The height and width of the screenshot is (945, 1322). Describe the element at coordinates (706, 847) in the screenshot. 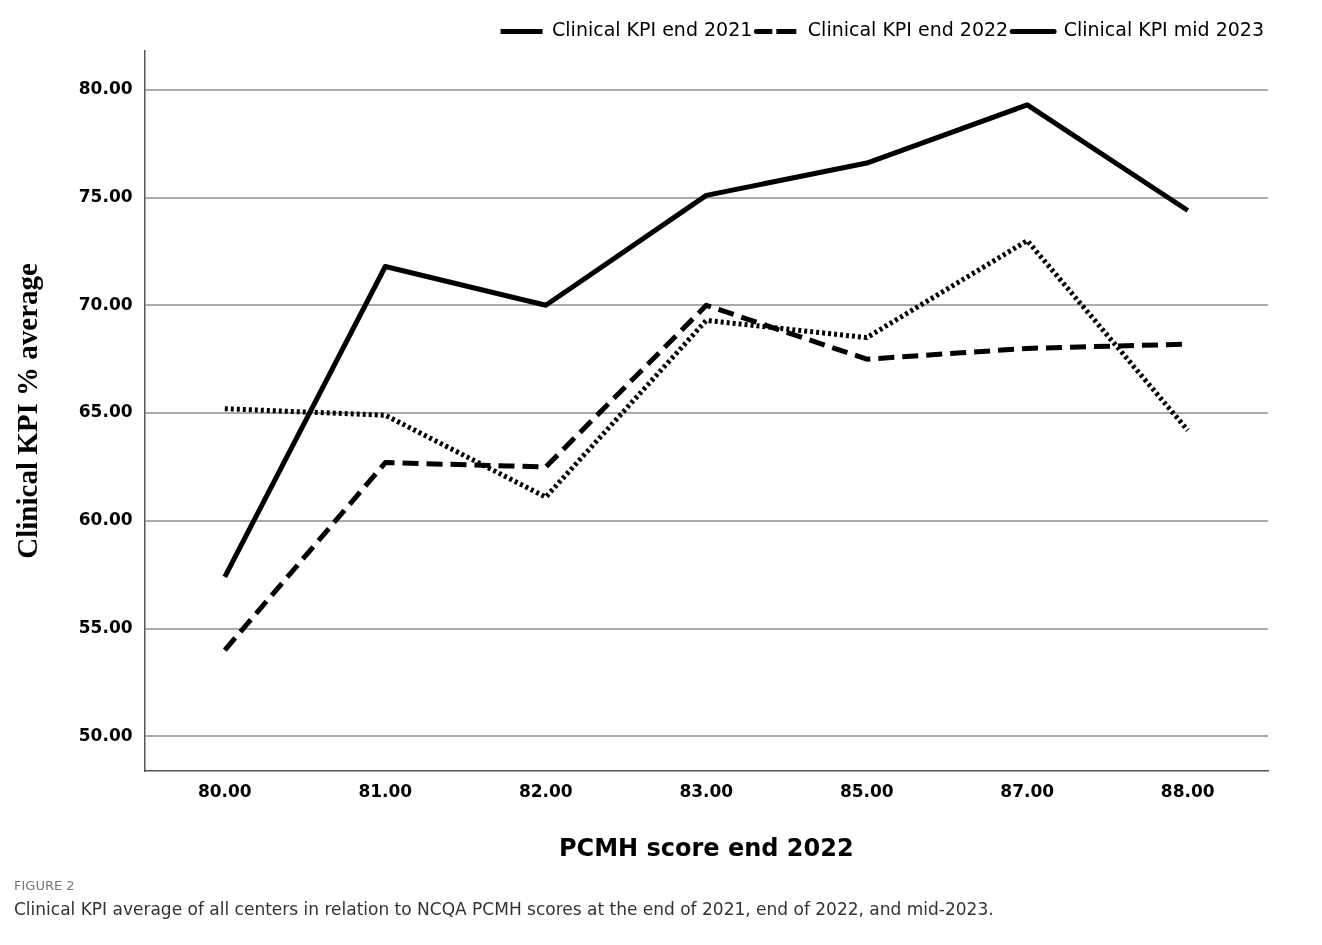

I see `x-axis-title: PCMH score end 2022` at that location.